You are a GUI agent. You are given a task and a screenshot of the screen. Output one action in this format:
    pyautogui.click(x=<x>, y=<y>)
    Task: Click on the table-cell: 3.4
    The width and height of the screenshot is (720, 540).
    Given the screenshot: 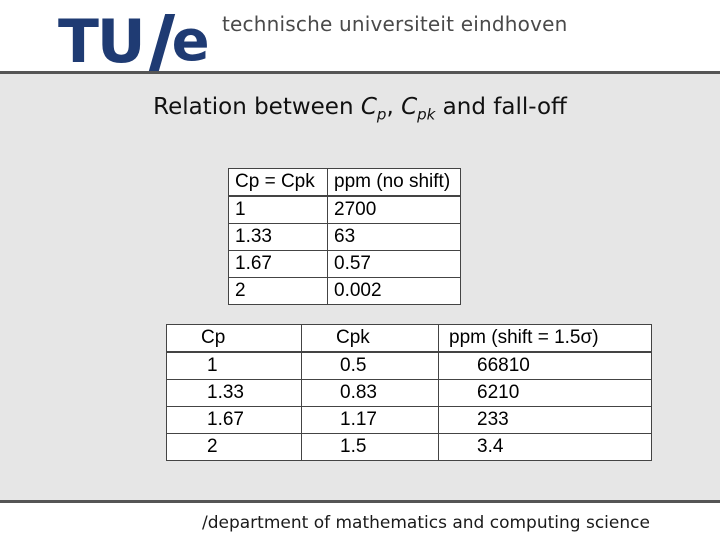 What is the action you would take?
    pyautogui.click(x=545, y=447)
    